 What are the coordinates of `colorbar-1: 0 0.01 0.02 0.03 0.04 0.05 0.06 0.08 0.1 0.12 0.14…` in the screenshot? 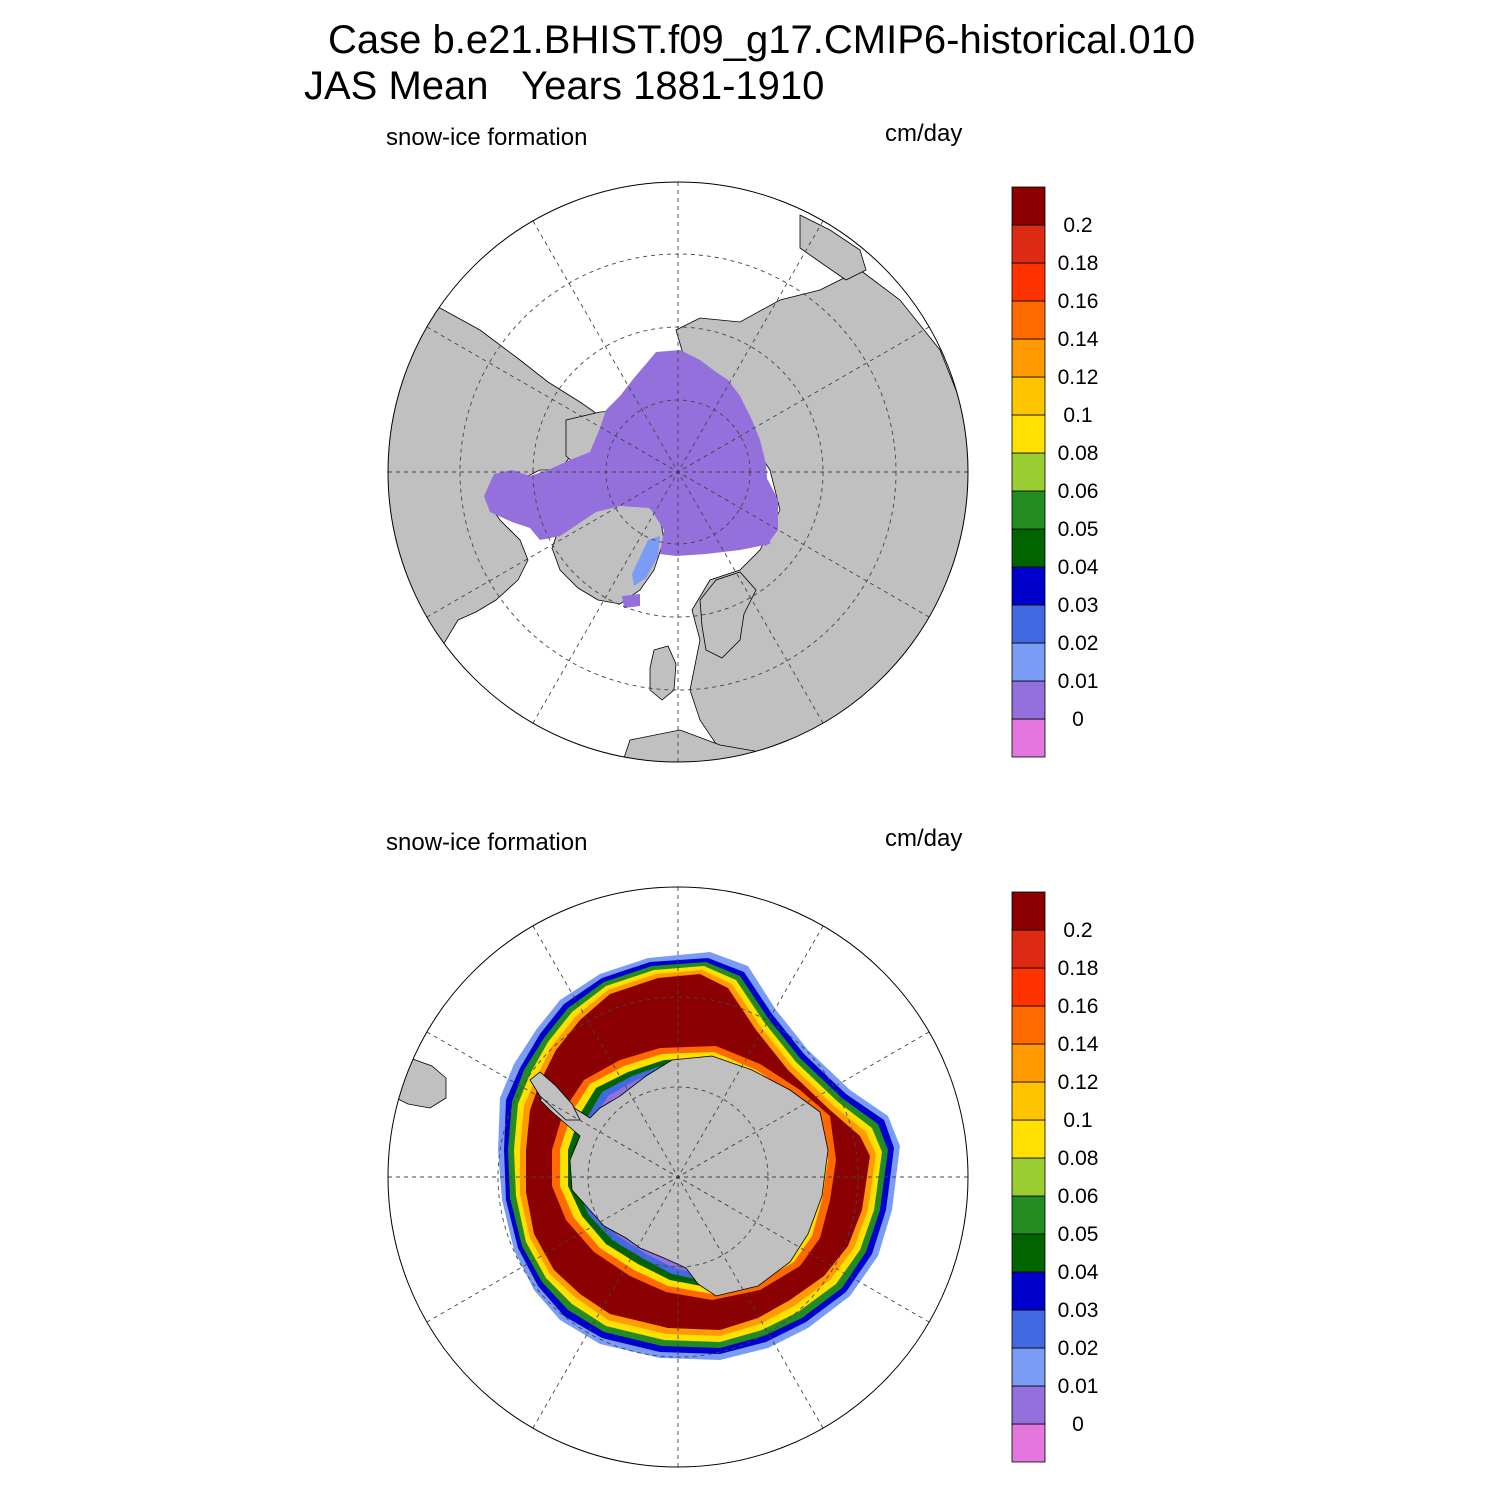 It's located at (1055, 472).